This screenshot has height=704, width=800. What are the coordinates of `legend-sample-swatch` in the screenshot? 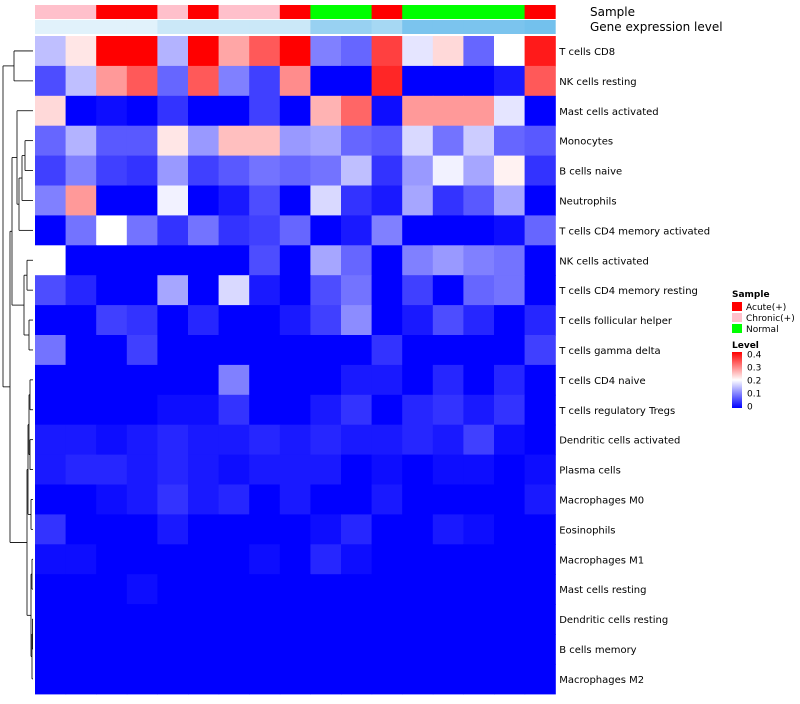 It's located at (737, 306).